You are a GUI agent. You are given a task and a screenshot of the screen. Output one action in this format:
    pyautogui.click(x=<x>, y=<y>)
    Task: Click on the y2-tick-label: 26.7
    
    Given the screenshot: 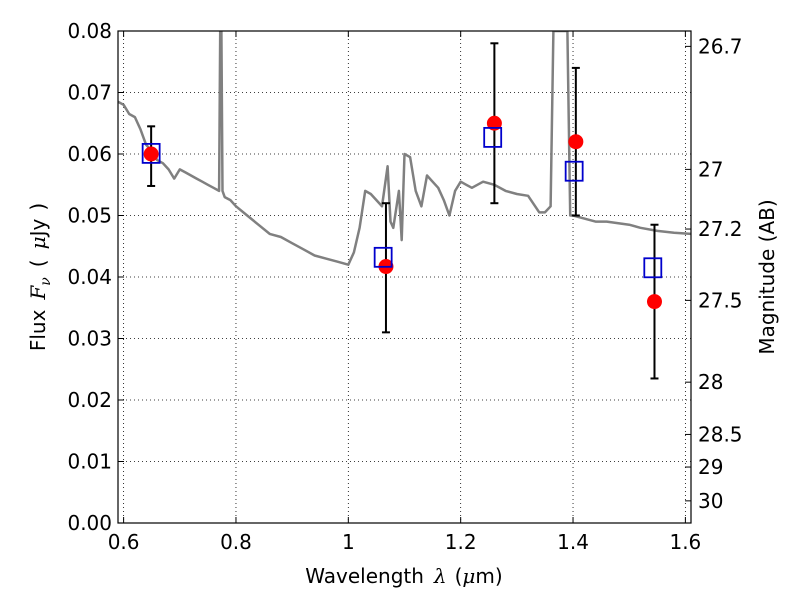 What is the action you would take?
    pyautogui.click(x=720, y=46)
    